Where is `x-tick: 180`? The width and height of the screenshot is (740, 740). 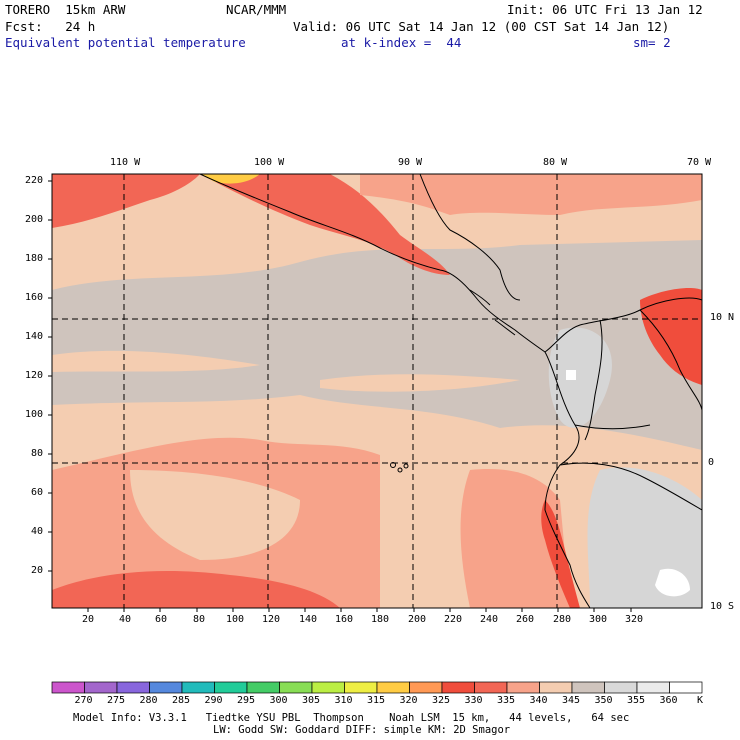
x-tick: 180 is located at coordinates (380, 619).